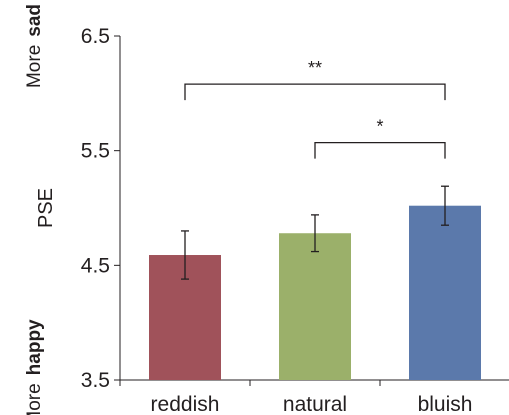 The width and height of the screenshot is (509, 415). What do you see at coordinates (185, 404) in the screenshot?
I see `x-category-label-reddish: reddish` at bounding box center [185, 404].